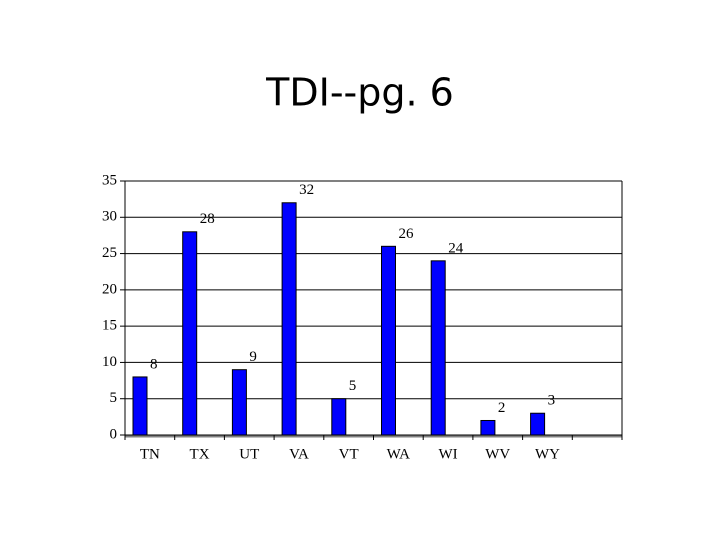  What do you see at coordinates (109, 253) in the screenshot?
I see `y-tick-label: 25` at bounding box center [109, 253].